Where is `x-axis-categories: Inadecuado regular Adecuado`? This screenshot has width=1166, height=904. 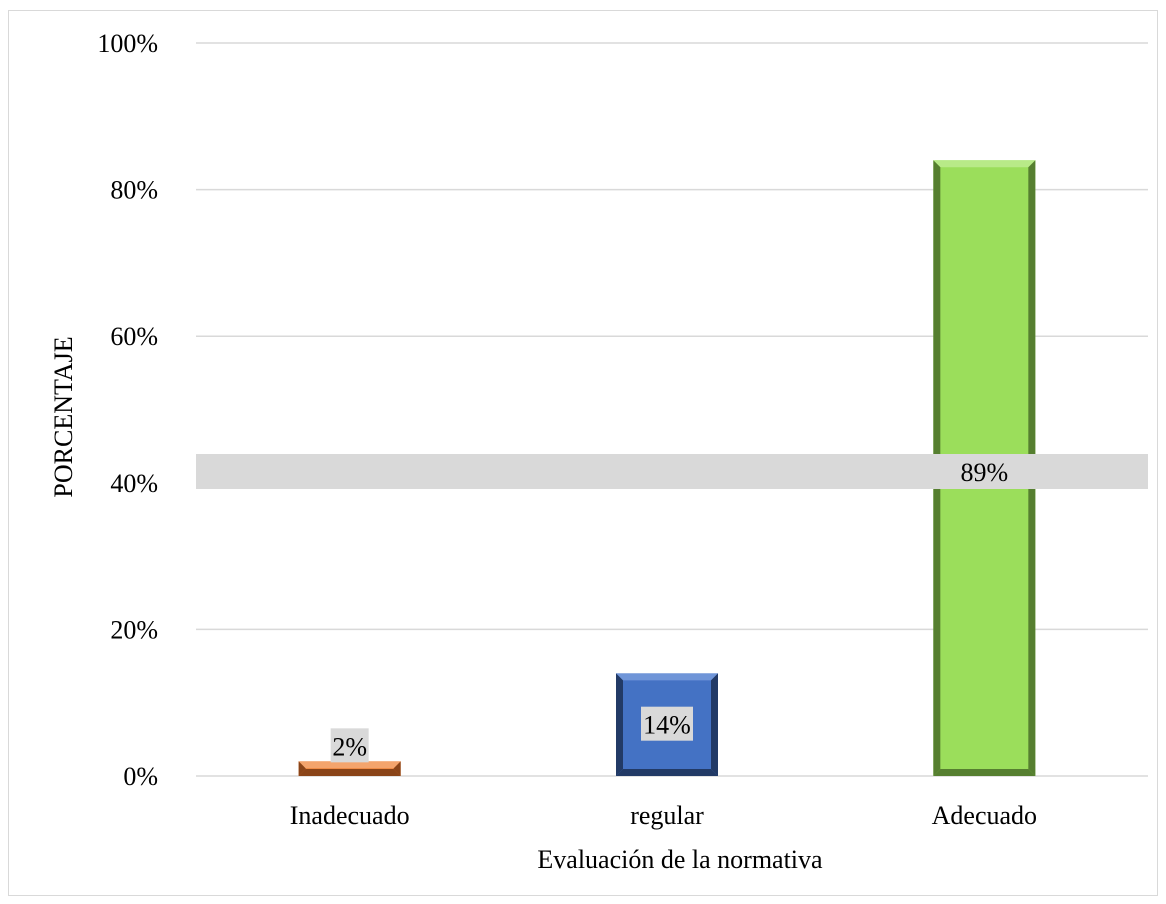 x-axis-categories: Inadecuado regular Adecuado is located at coordinates (663, 815).